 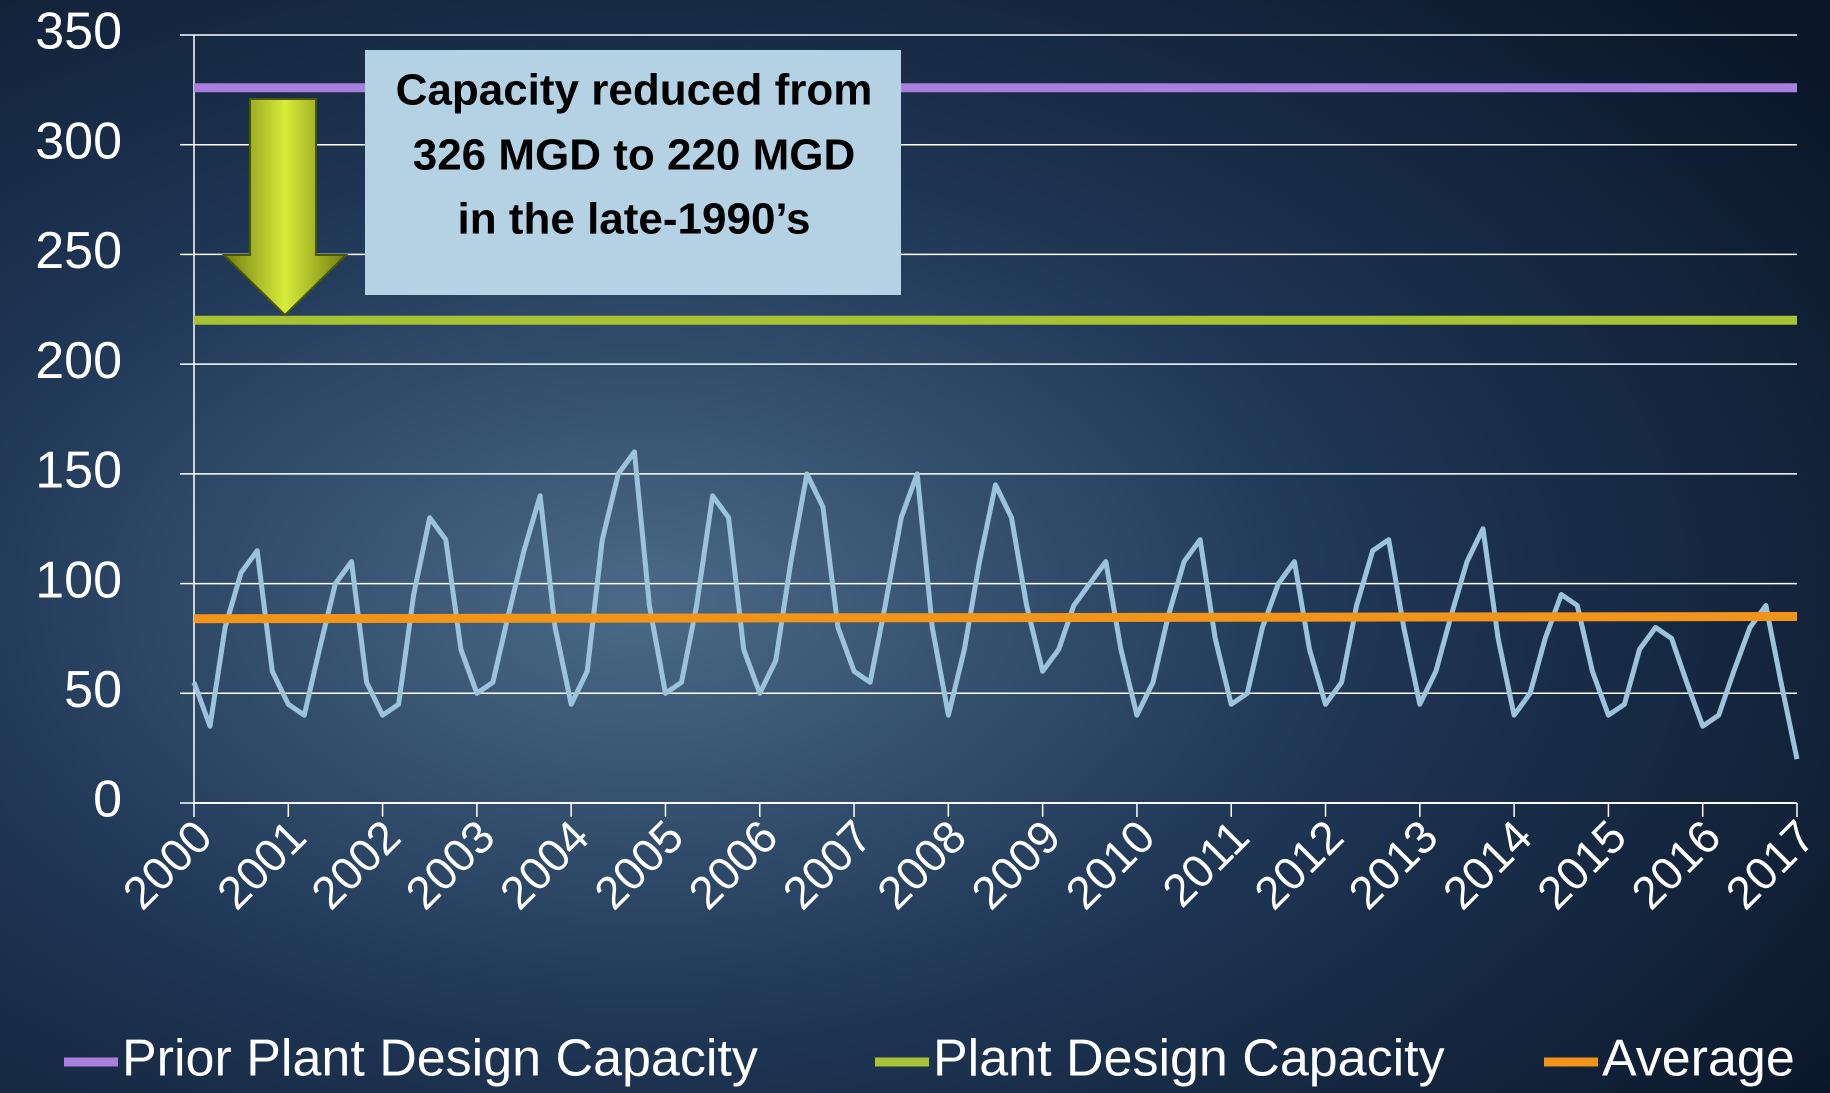 I want to click on legend-label: Plant Design Capacity, so click(x=1189, y=1059).